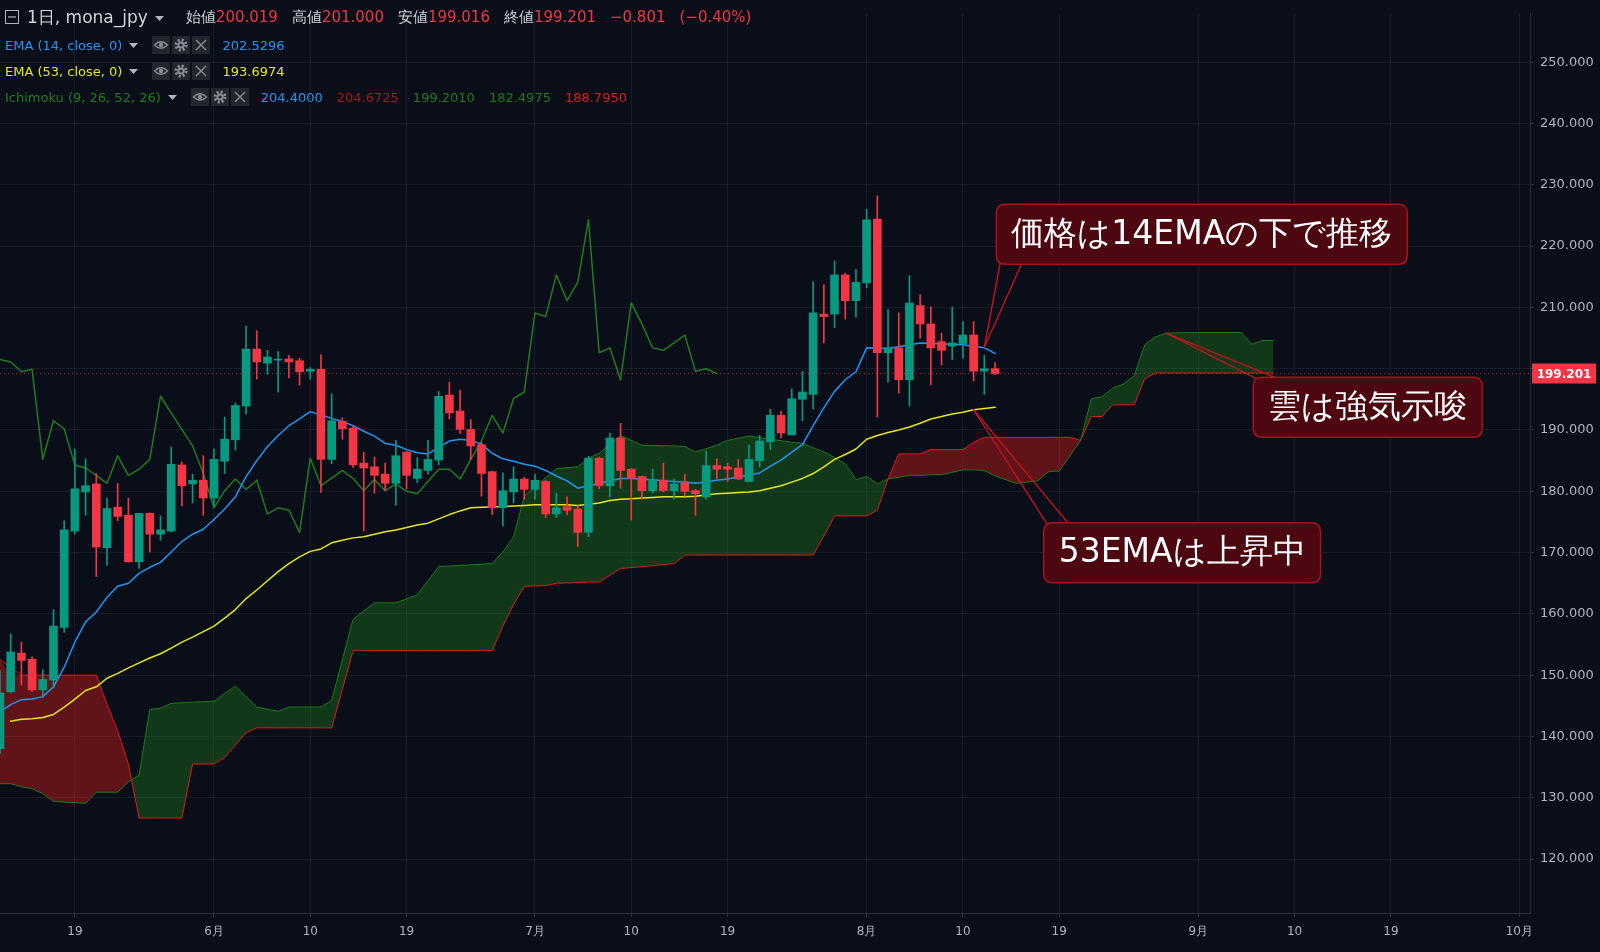  What do you see at coordinates (214, 931) in the screenshot?
I see `x-tick-label: 6月` at bounding box center [214, 931].